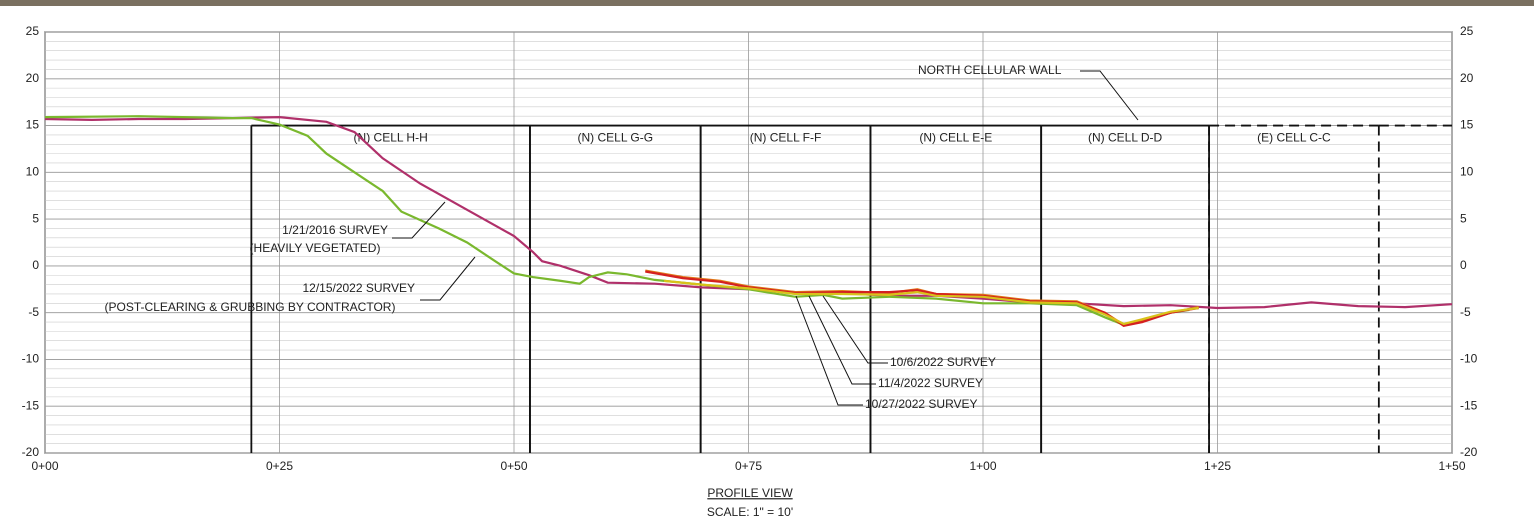  Describe the element at coordinates (1463, 265) in the screenshot. I see `y2-tick-label: 0` at that location.